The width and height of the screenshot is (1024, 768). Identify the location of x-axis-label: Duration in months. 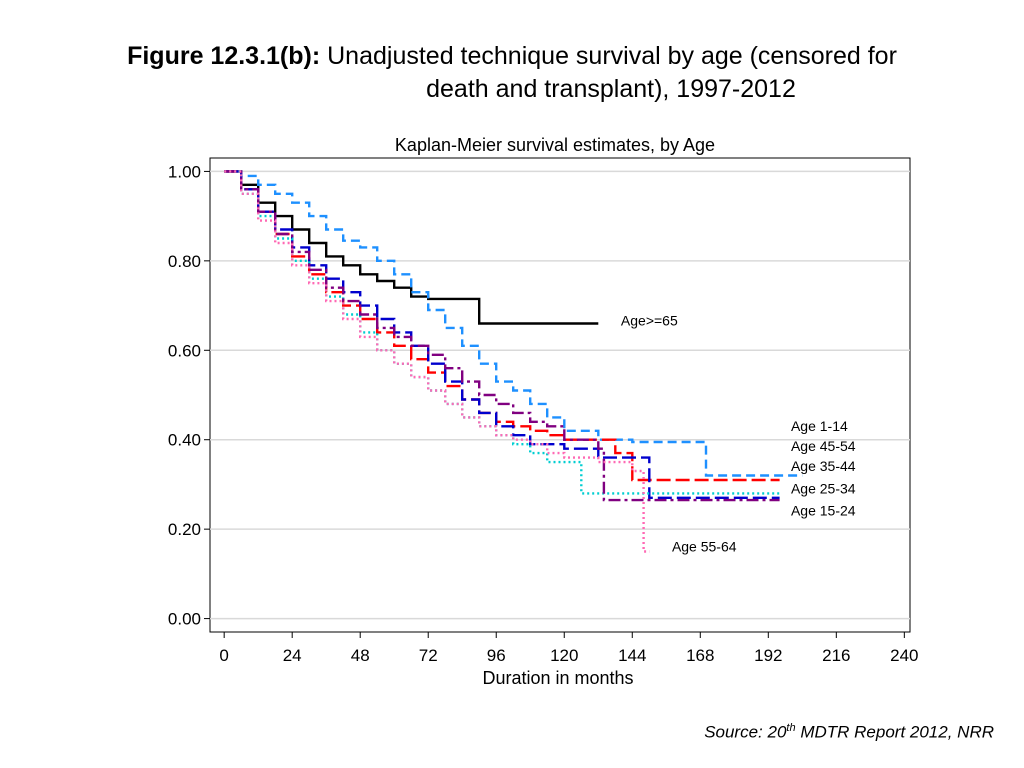
(557, 678).